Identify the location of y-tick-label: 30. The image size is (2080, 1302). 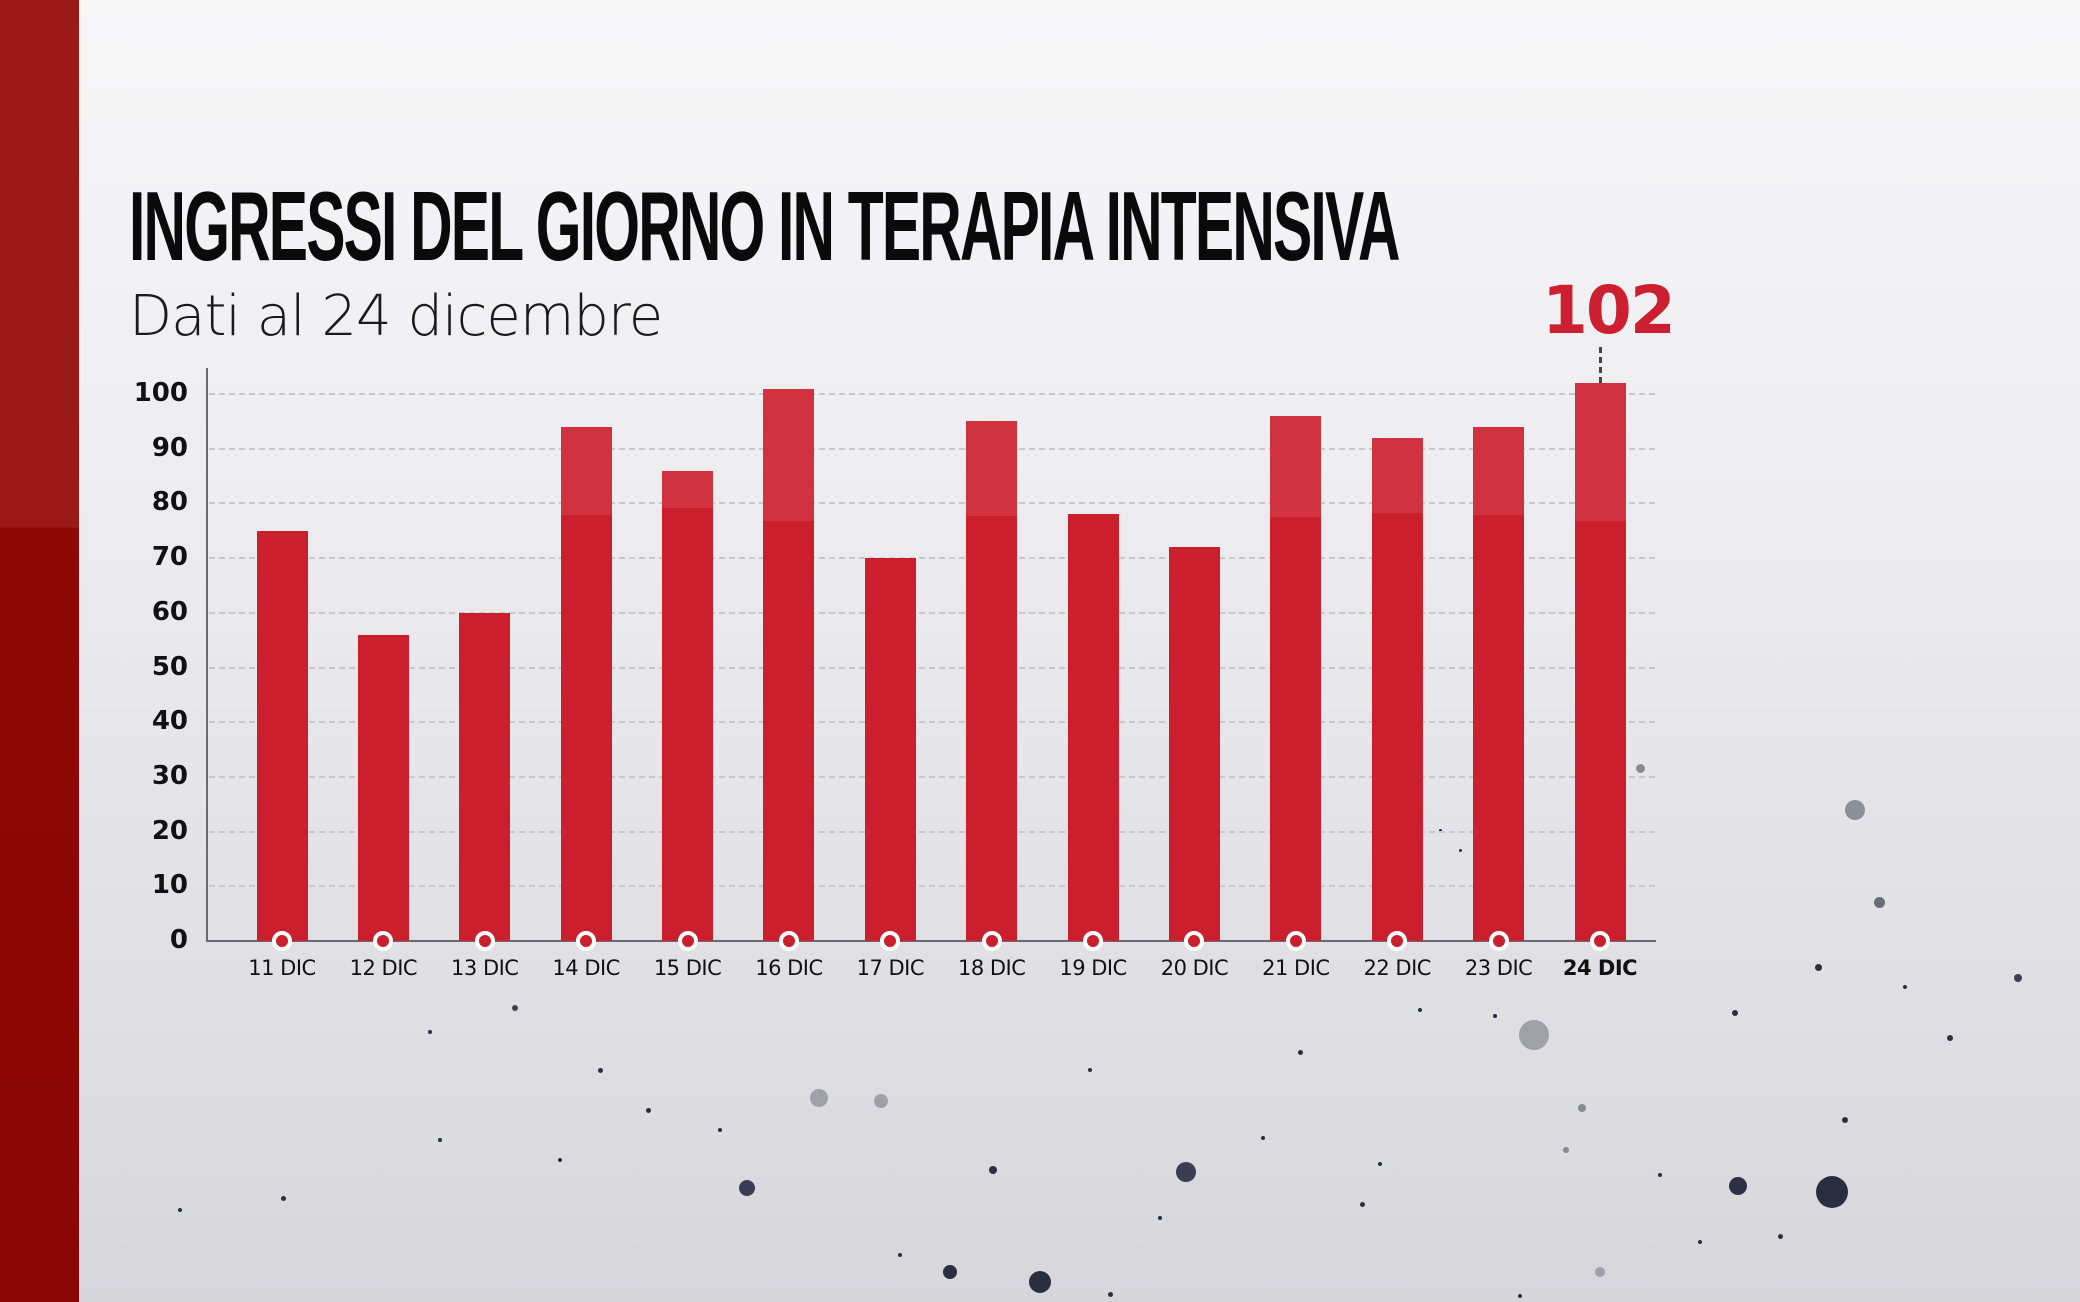
(169, 775).